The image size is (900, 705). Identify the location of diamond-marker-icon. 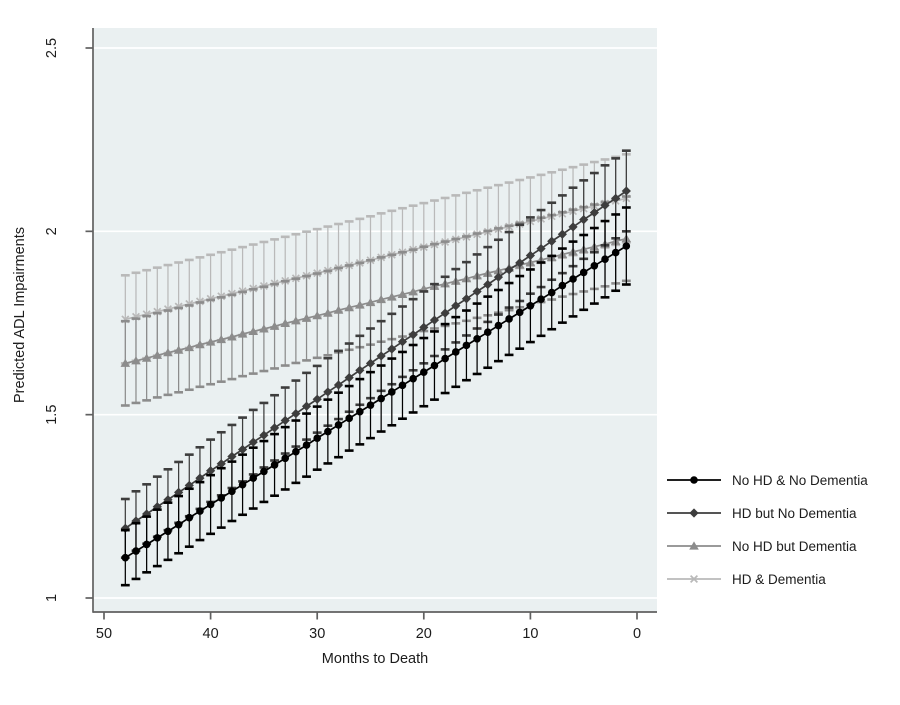
(694, 513).